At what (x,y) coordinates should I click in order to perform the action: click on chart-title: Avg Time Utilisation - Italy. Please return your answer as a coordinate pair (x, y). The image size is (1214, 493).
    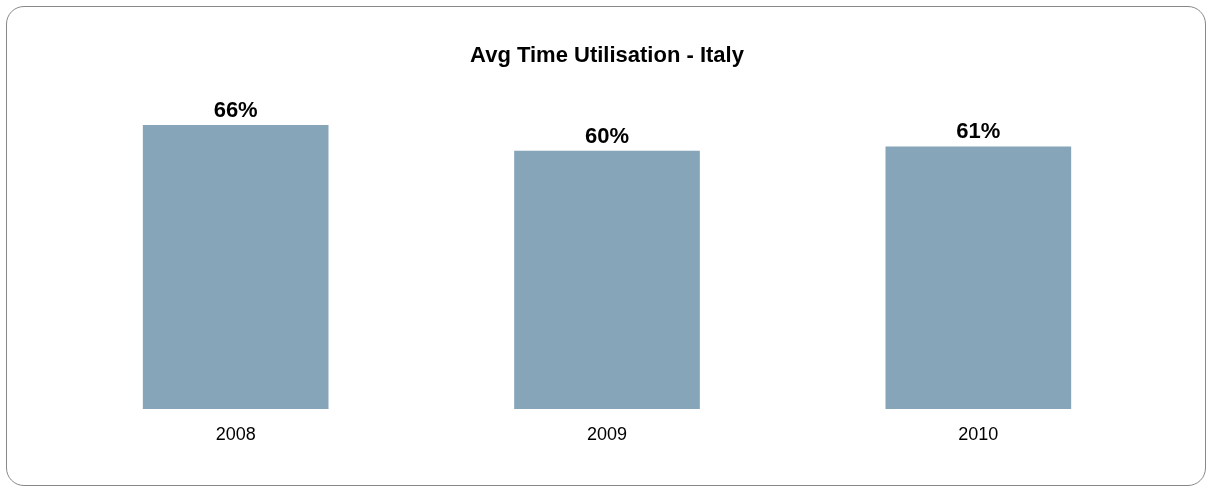
    Looking at the image, I should click on (607, 54).